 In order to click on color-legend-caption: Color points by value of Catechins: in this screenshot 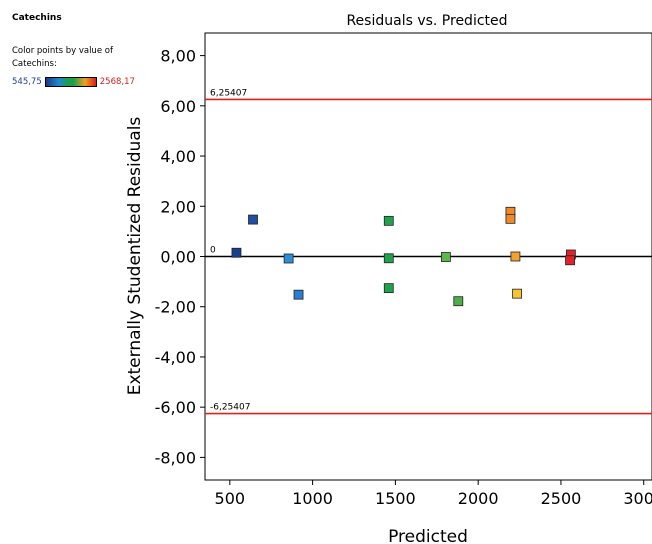, I will do `click(62, 57)`.